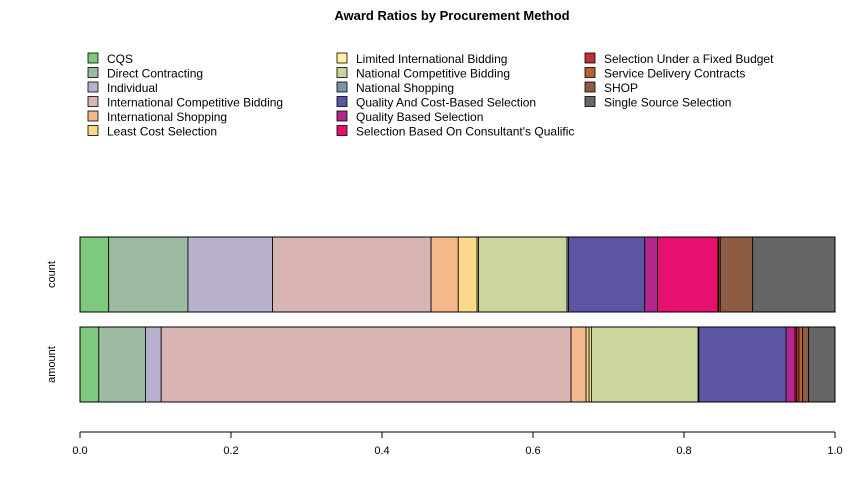 The width and height of the screenshot is (864, 504). What do you see at coordinates (342, 116) in the screenshot?
I see `legend-key-quality-based-selection` at bounding box center [342, 116].